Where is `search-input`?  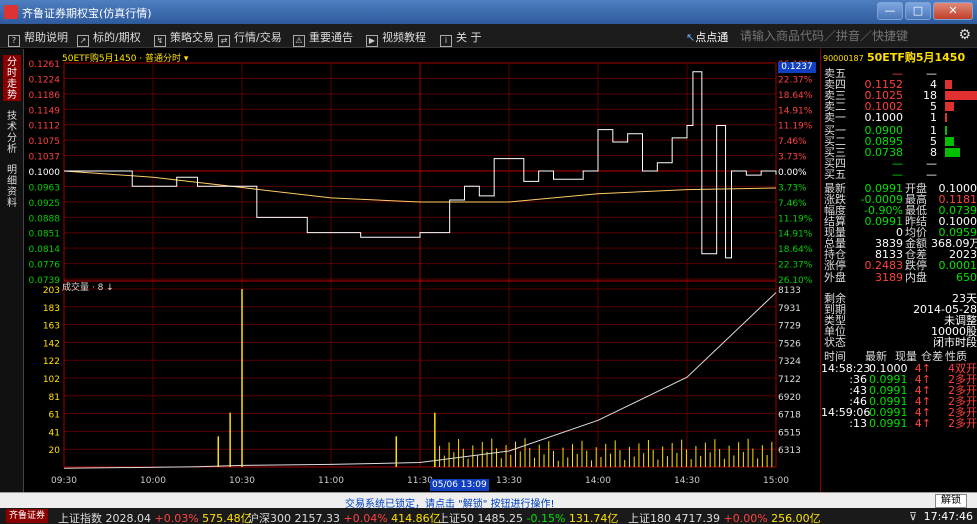
search-input is located at coordinates (842, 36).